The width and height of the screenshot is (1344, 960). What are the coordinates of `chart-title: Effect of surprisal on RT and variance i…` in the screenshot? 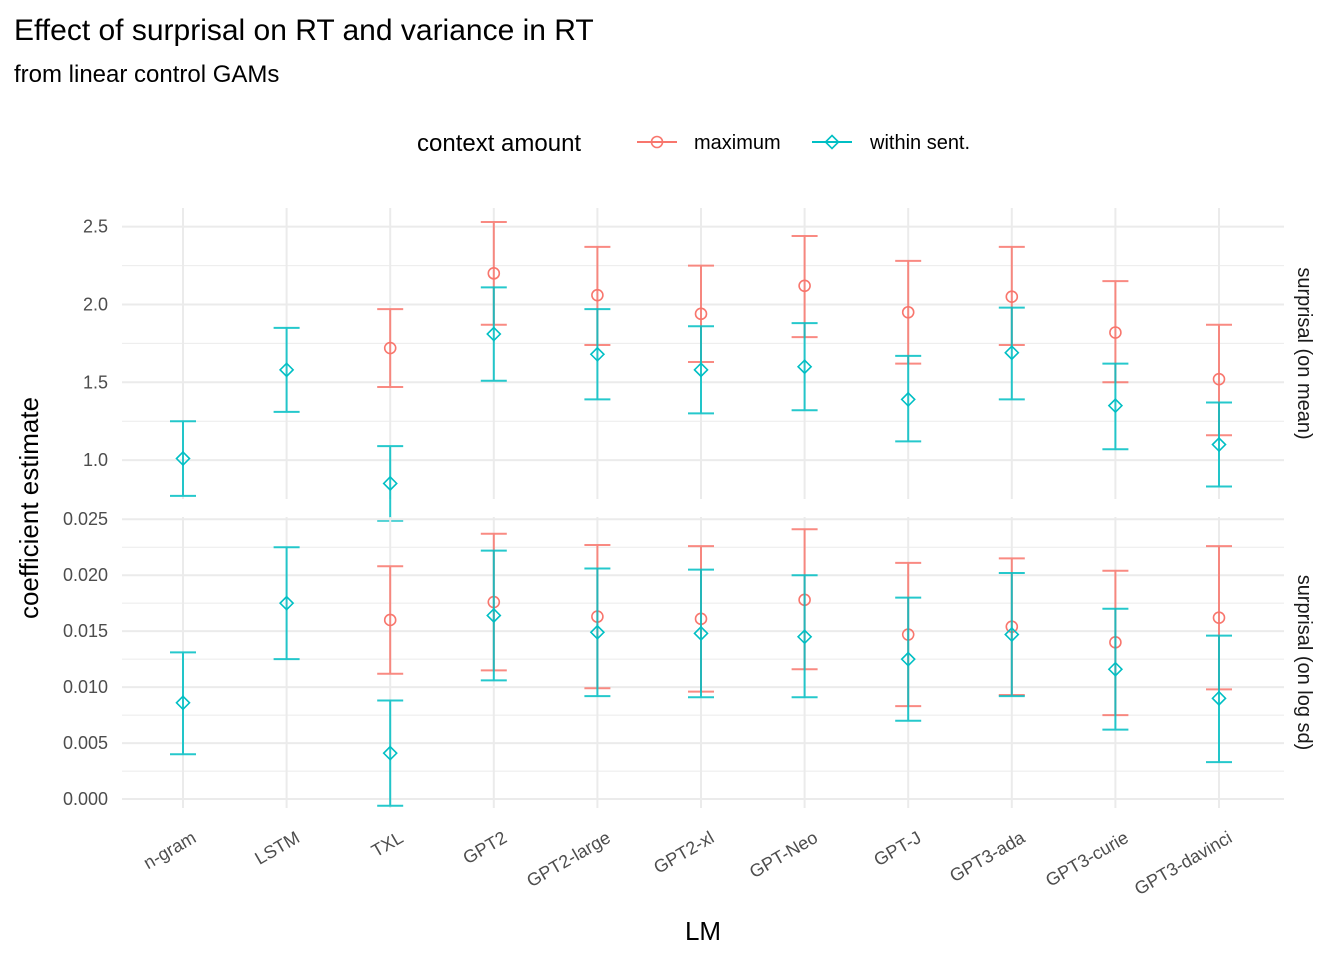 It's located at (304, 30).